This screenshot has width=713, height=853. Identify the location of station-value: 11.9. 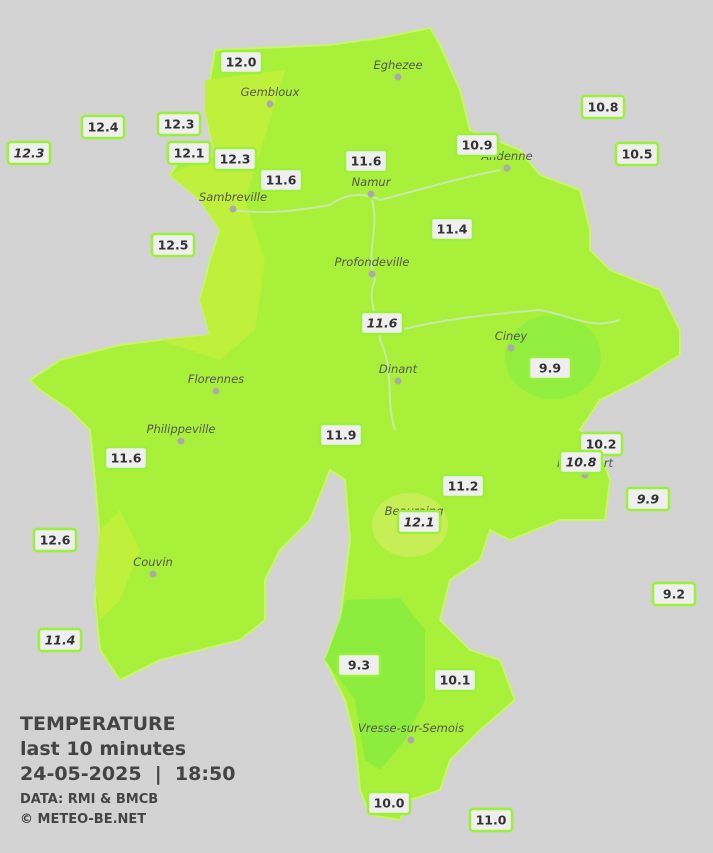
(341, 435).